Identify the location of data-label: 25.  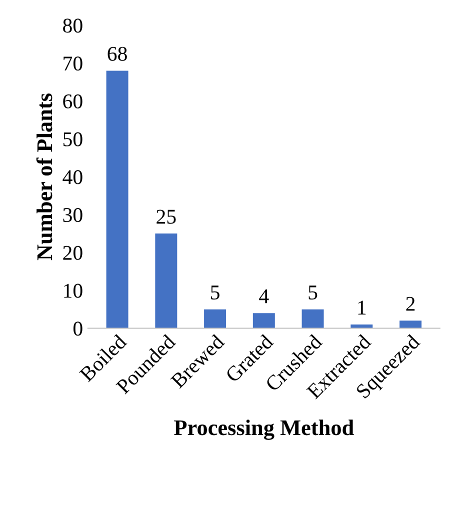
(166, 217).